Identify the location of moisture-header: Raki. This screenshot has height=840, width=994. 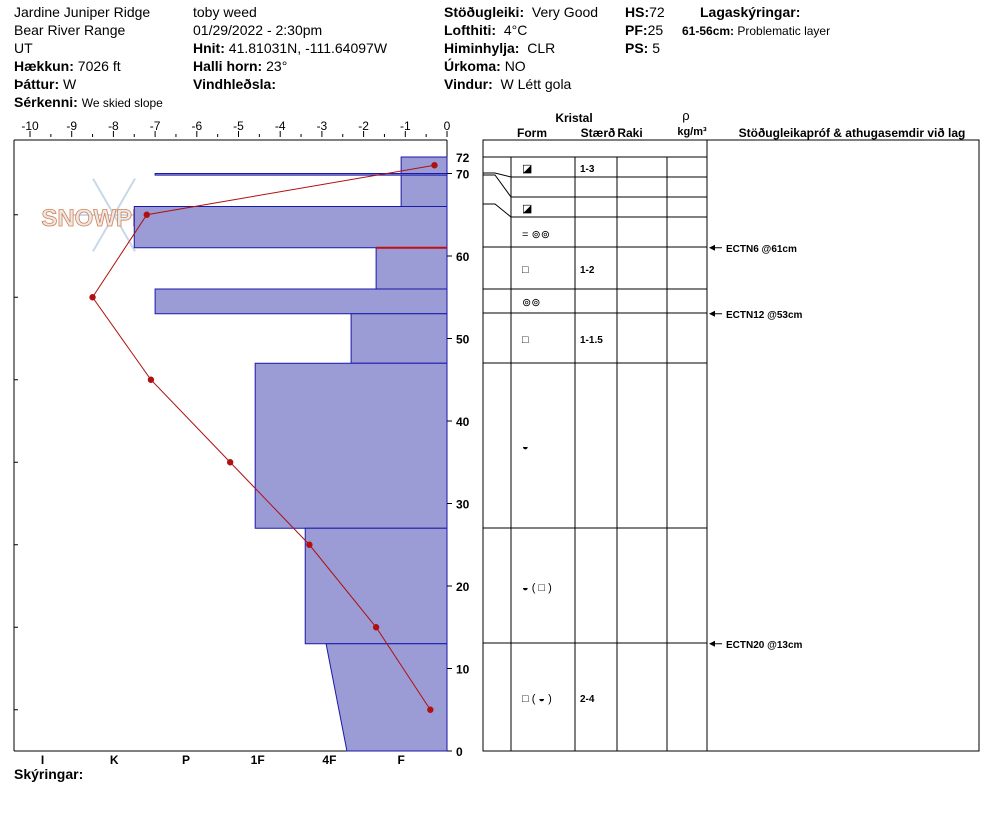
(629, 133).